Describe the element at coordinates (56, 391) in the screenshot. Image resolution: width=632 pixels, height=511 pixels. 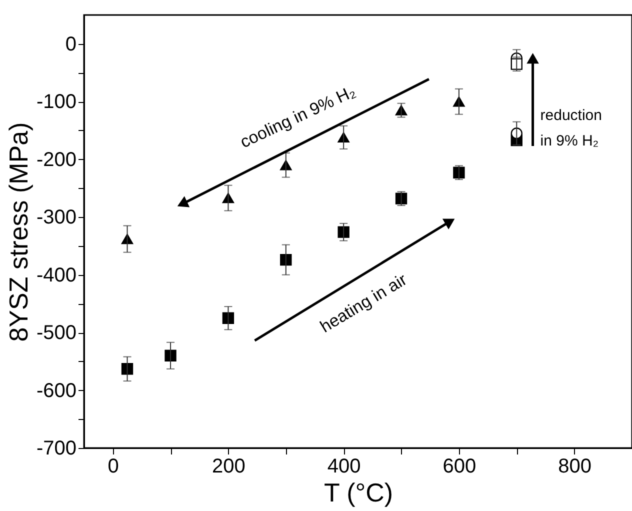
I see `y-tick-label: -600` at that location.